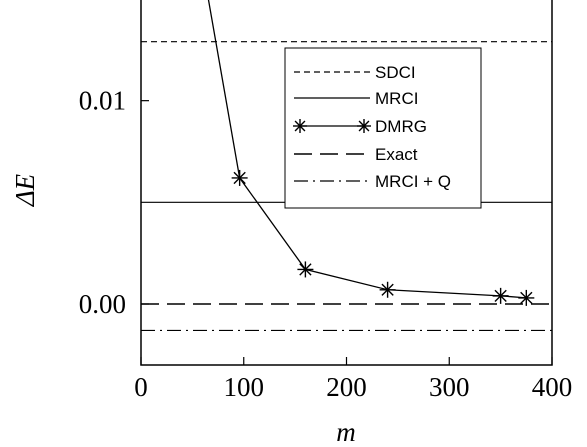 This screenshot has width=587, height=447. Describe the element at coordinates (356, 154) in the screenshot. I see `legend-item-exact: Exact` at that location.